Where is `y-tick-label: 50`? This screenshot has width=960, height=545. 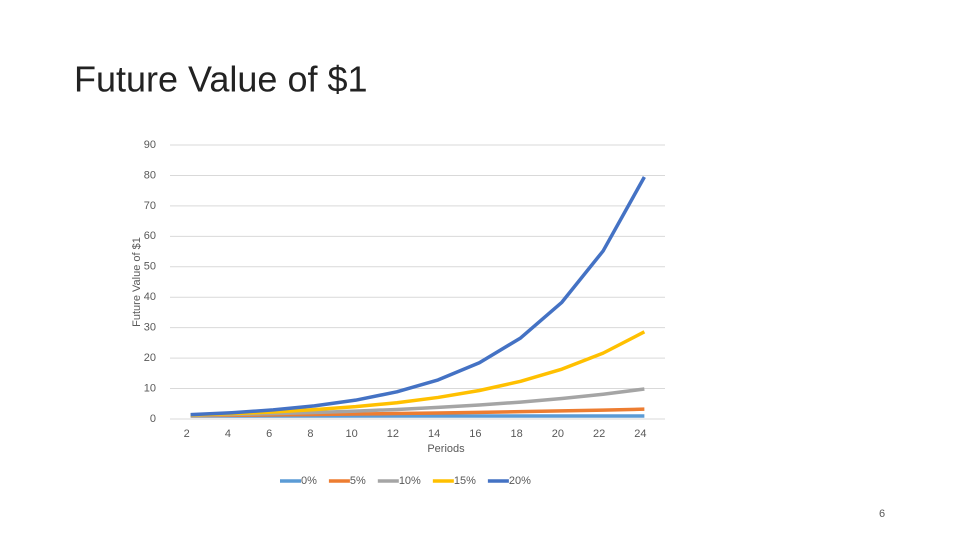
y-tick-label: 50 is located at coordinates (150, 267).